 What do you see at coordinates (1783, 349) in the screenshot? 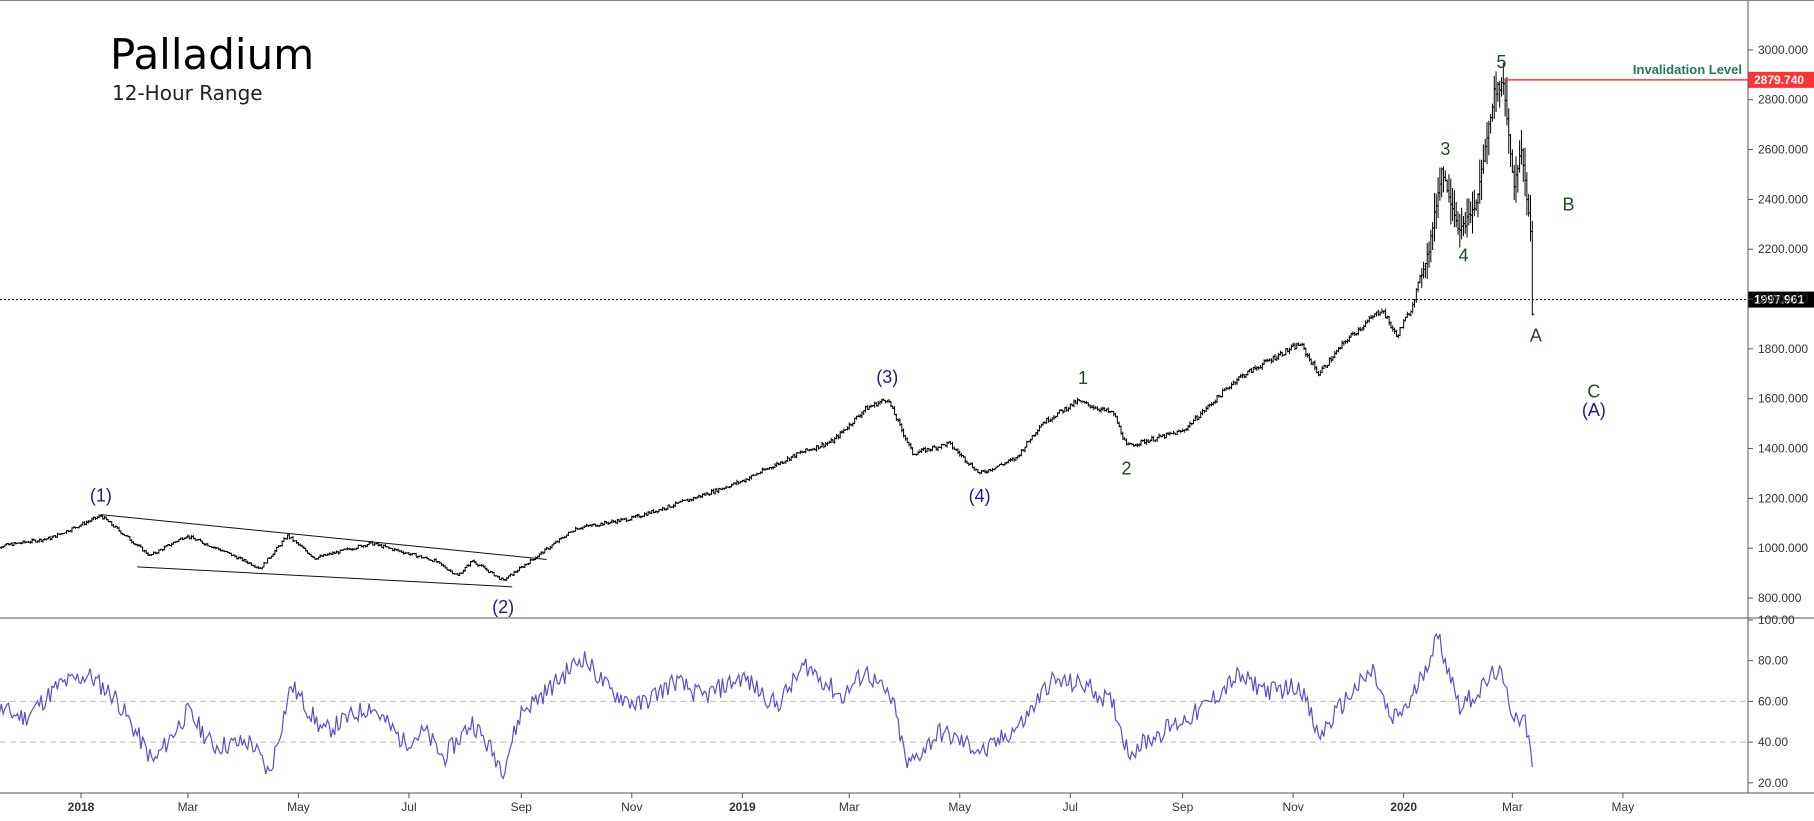
I see `price-tick-label: 1800.000` at bounding box center [1783, 349].